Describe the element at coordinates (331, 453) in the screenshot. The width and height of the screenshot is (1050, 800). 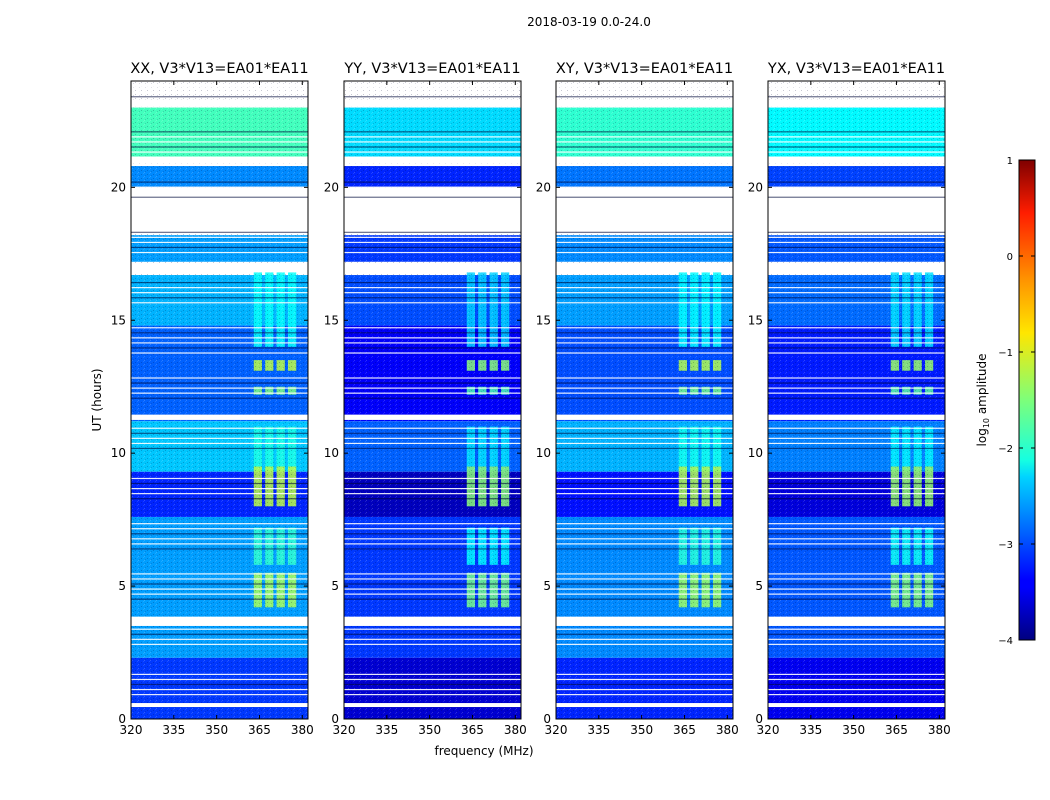
I see `y-tick-label: 10` at that location.